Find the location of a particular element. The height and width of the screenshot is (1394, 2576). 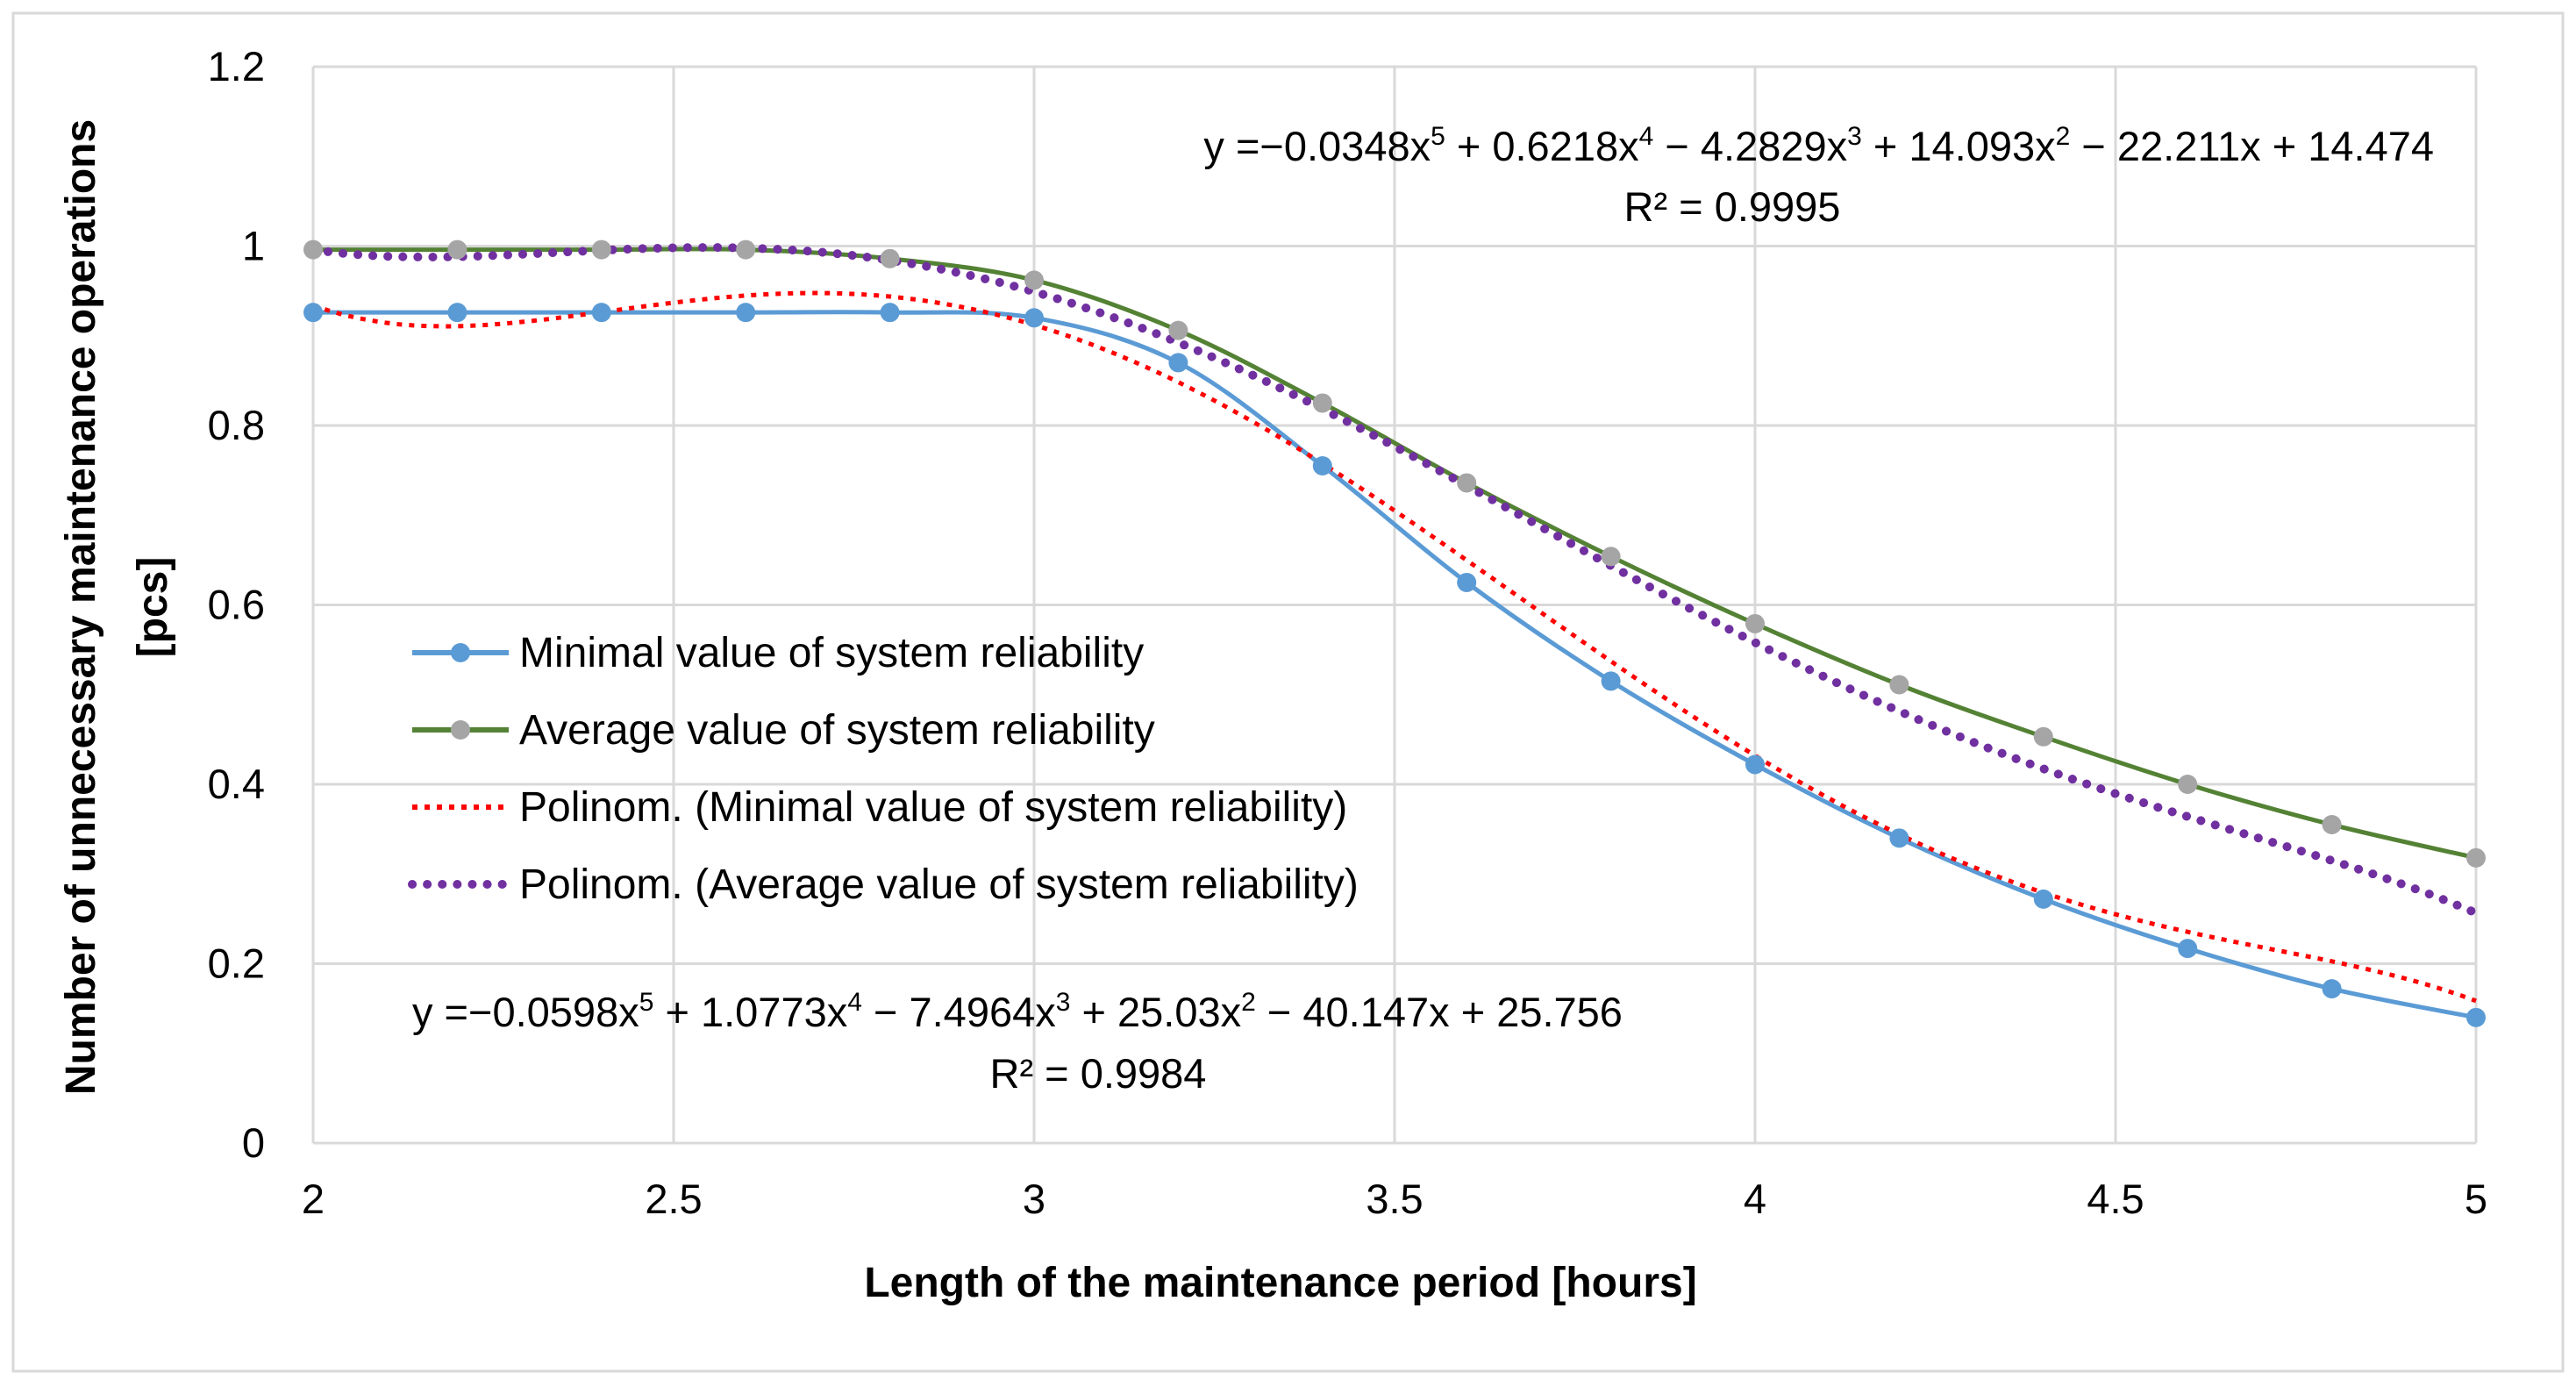

eq-avg-part: y =−0.0348x is located at coordinates (1317, 146).